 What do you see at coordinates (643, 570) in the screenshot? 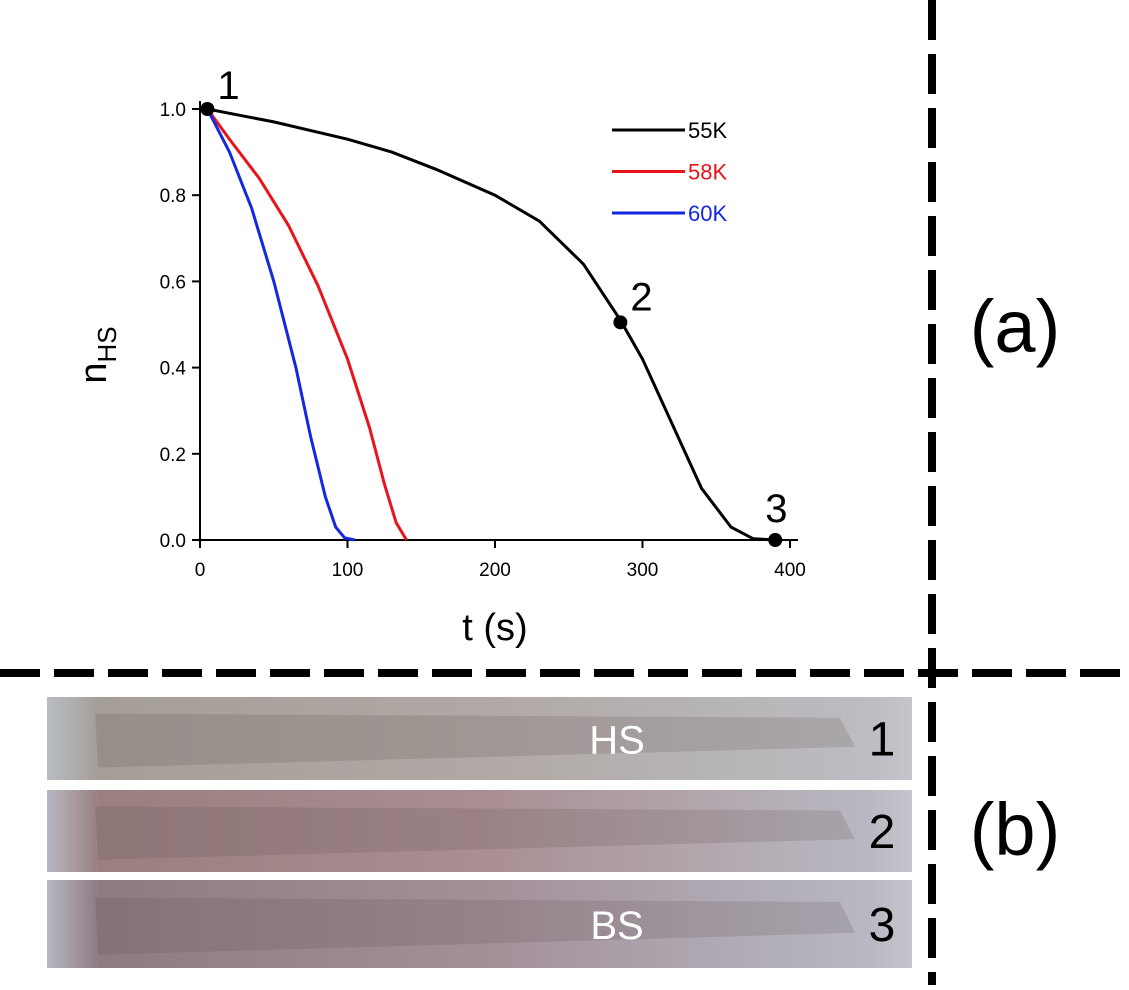
I see `x-tick-label: 300` at bounding box center [643, 570].